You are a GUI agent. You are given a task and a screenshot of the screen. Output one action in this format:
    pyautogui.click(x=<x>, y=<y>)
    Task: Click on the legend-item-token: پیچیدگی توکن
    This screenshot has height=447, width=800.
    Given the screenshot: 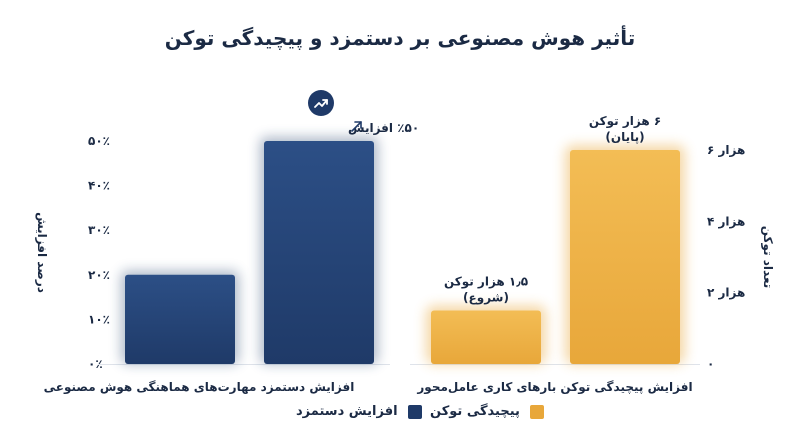 What is the action you would take?
    pyautogui.click(x=487, y=411)
    